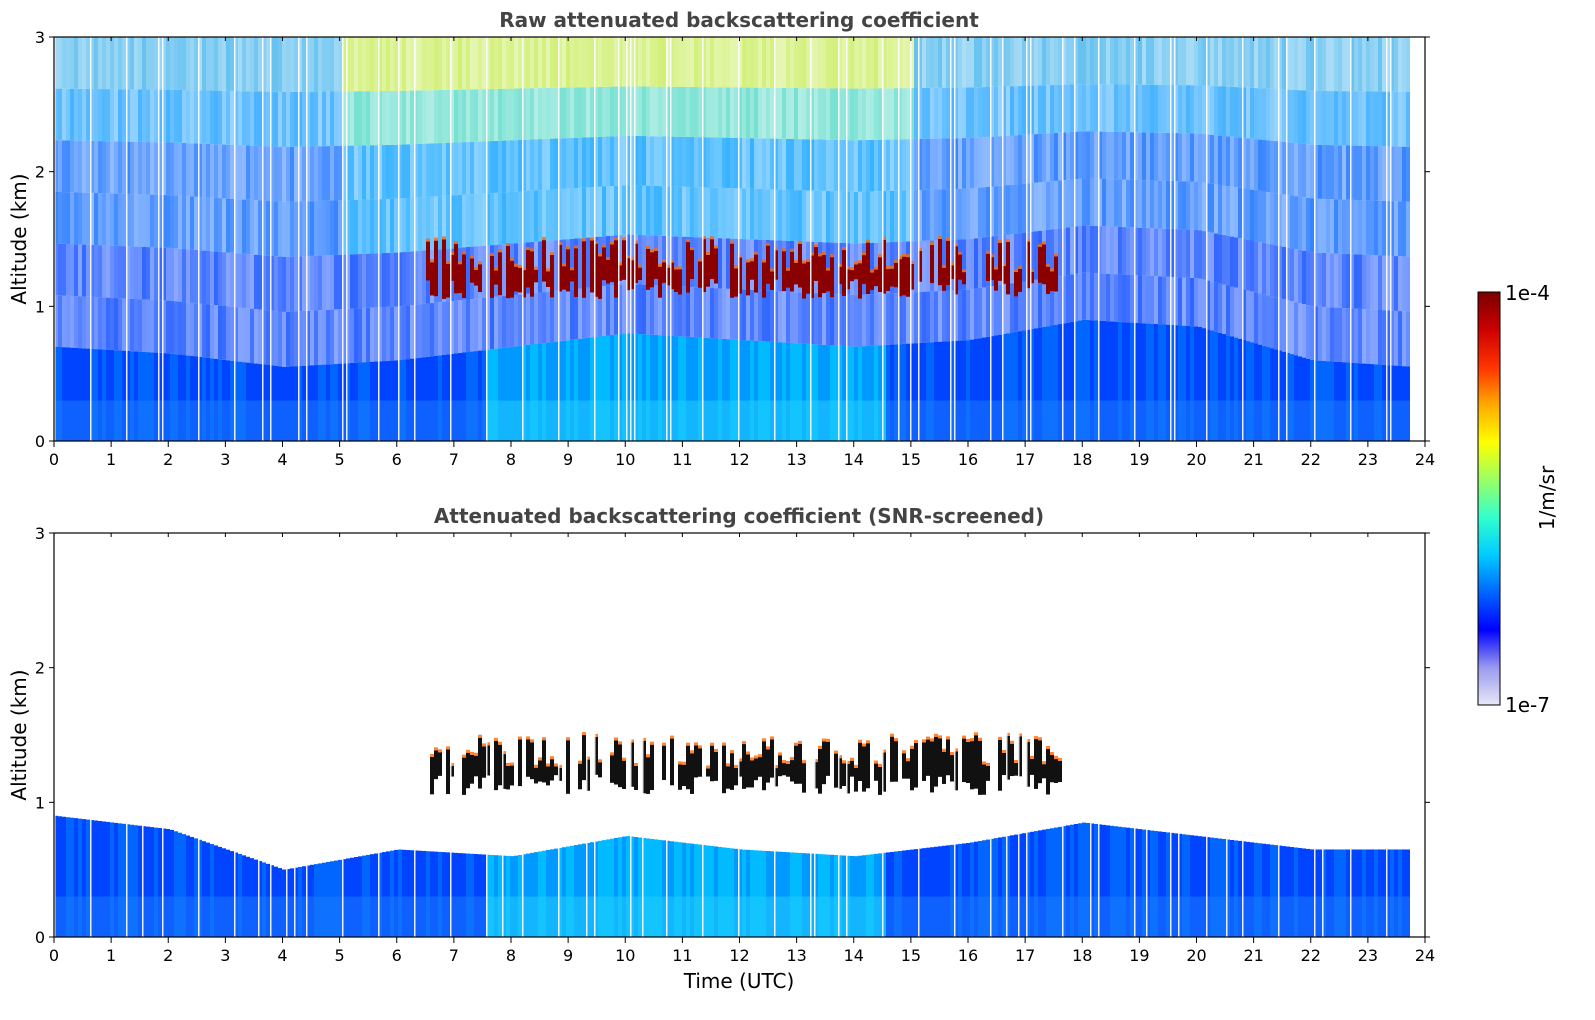 This screenshot has width=1595, height=1020. I want to click on snr-y-axis-label: Altitude (km), so click(19, 734).